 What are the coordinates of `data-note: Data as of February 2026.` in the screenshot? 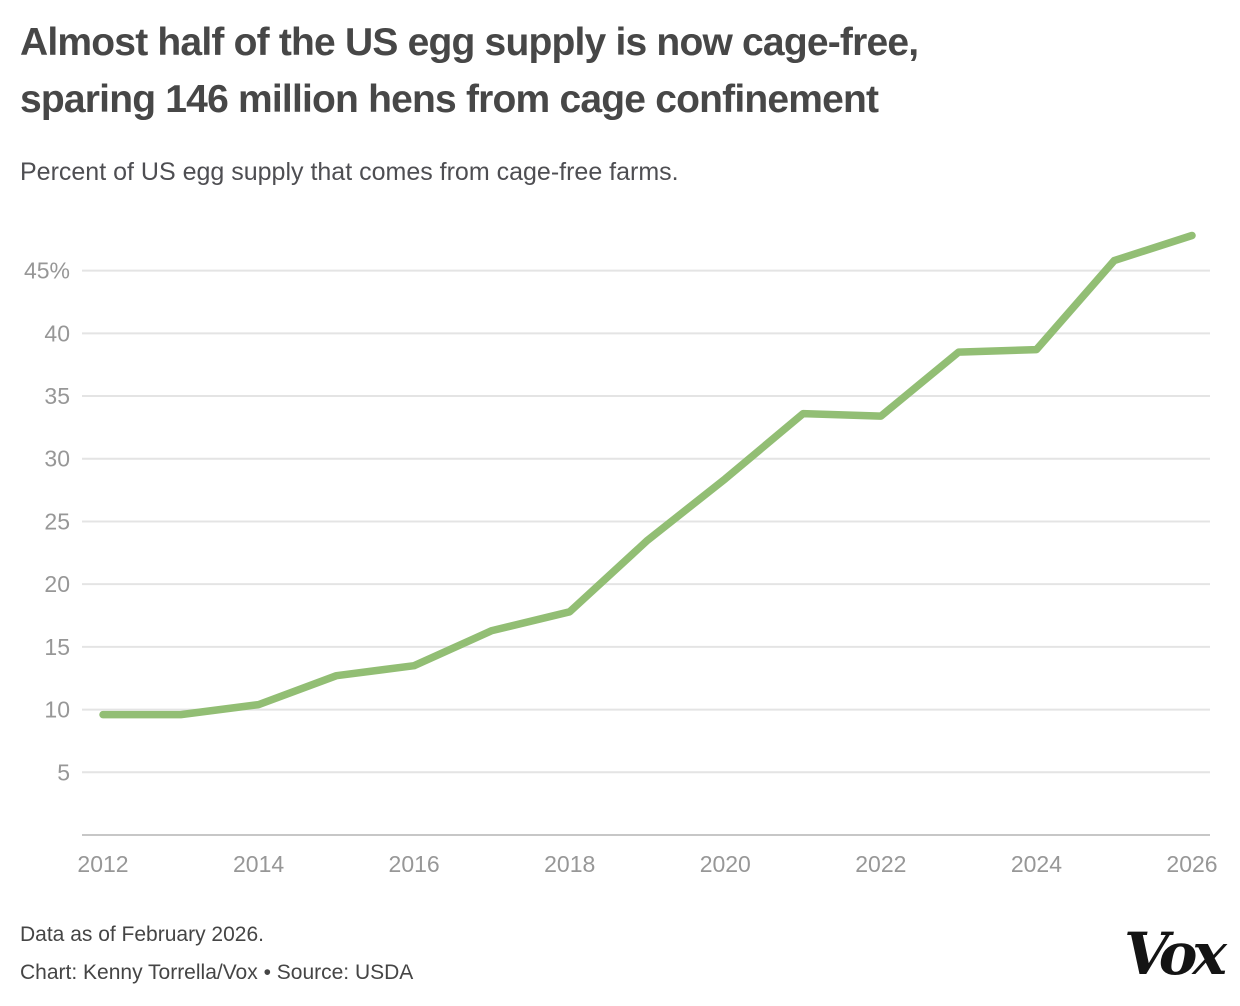 It's located at (142, 934).